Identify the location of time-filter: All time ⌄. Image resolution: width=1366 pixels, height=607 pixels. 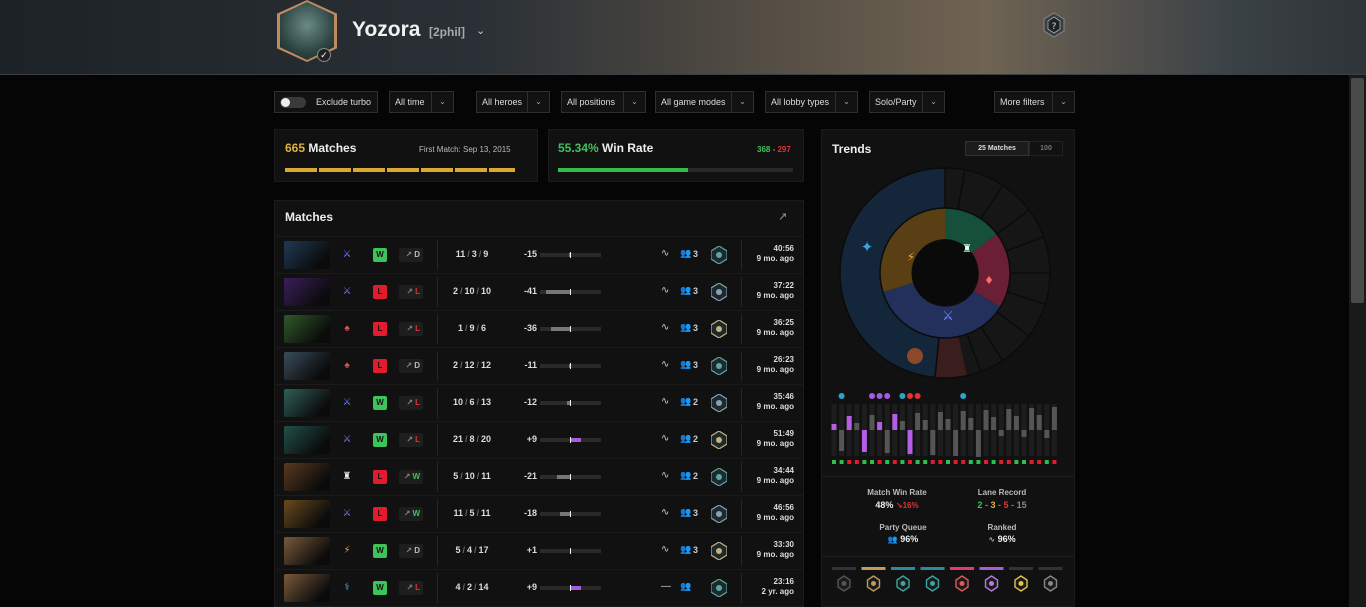
(421, 102).